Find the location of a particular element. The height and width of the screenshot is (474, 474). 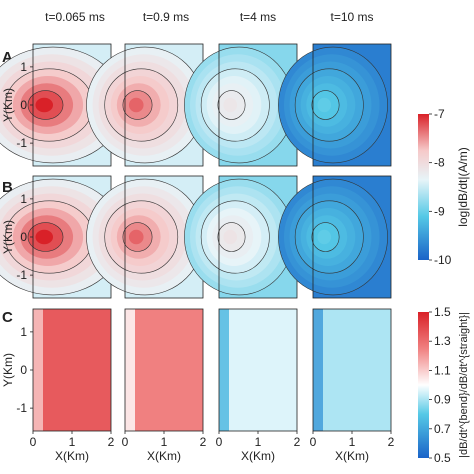

column-title: t=0.065 ms is located at coordinates (75, 17).